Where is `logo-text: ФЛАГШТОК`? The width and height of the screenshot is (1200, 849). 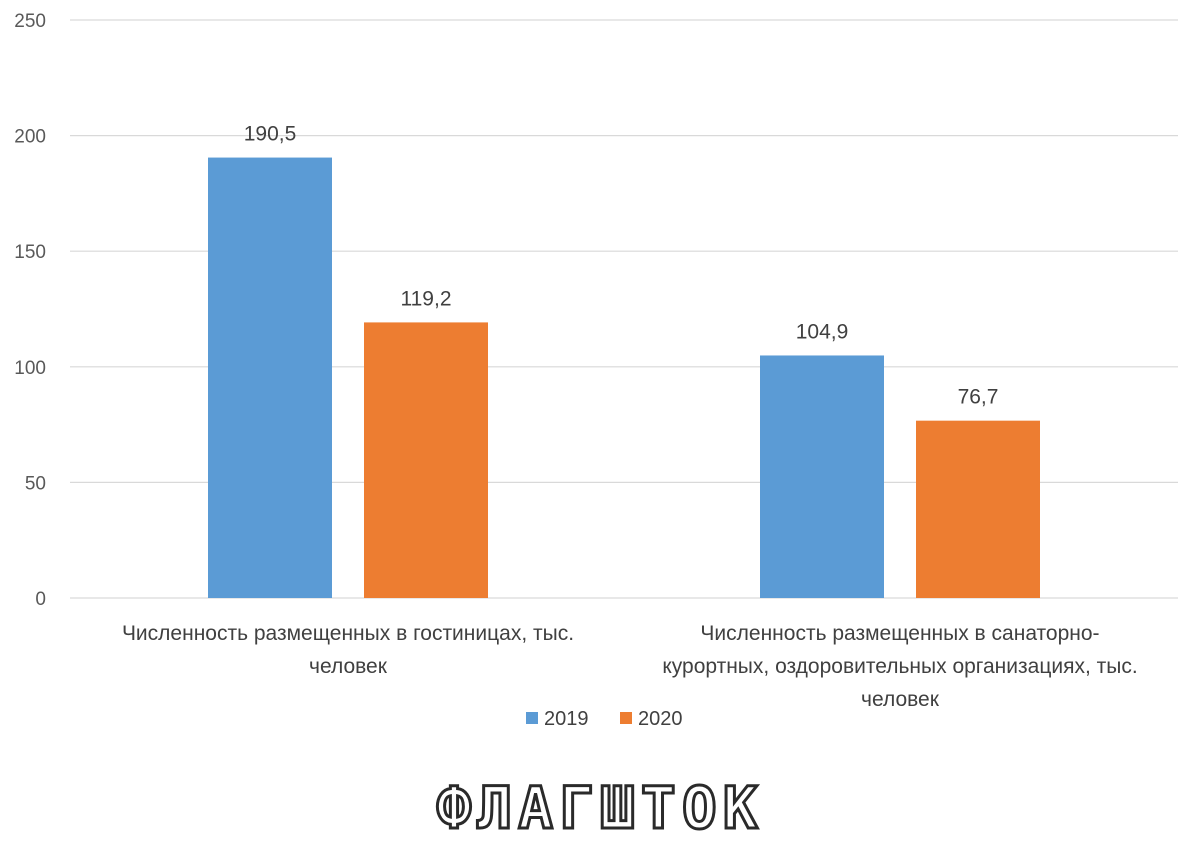
logo-text: ФЛАГШТОК is located at coordinates (599, 808).